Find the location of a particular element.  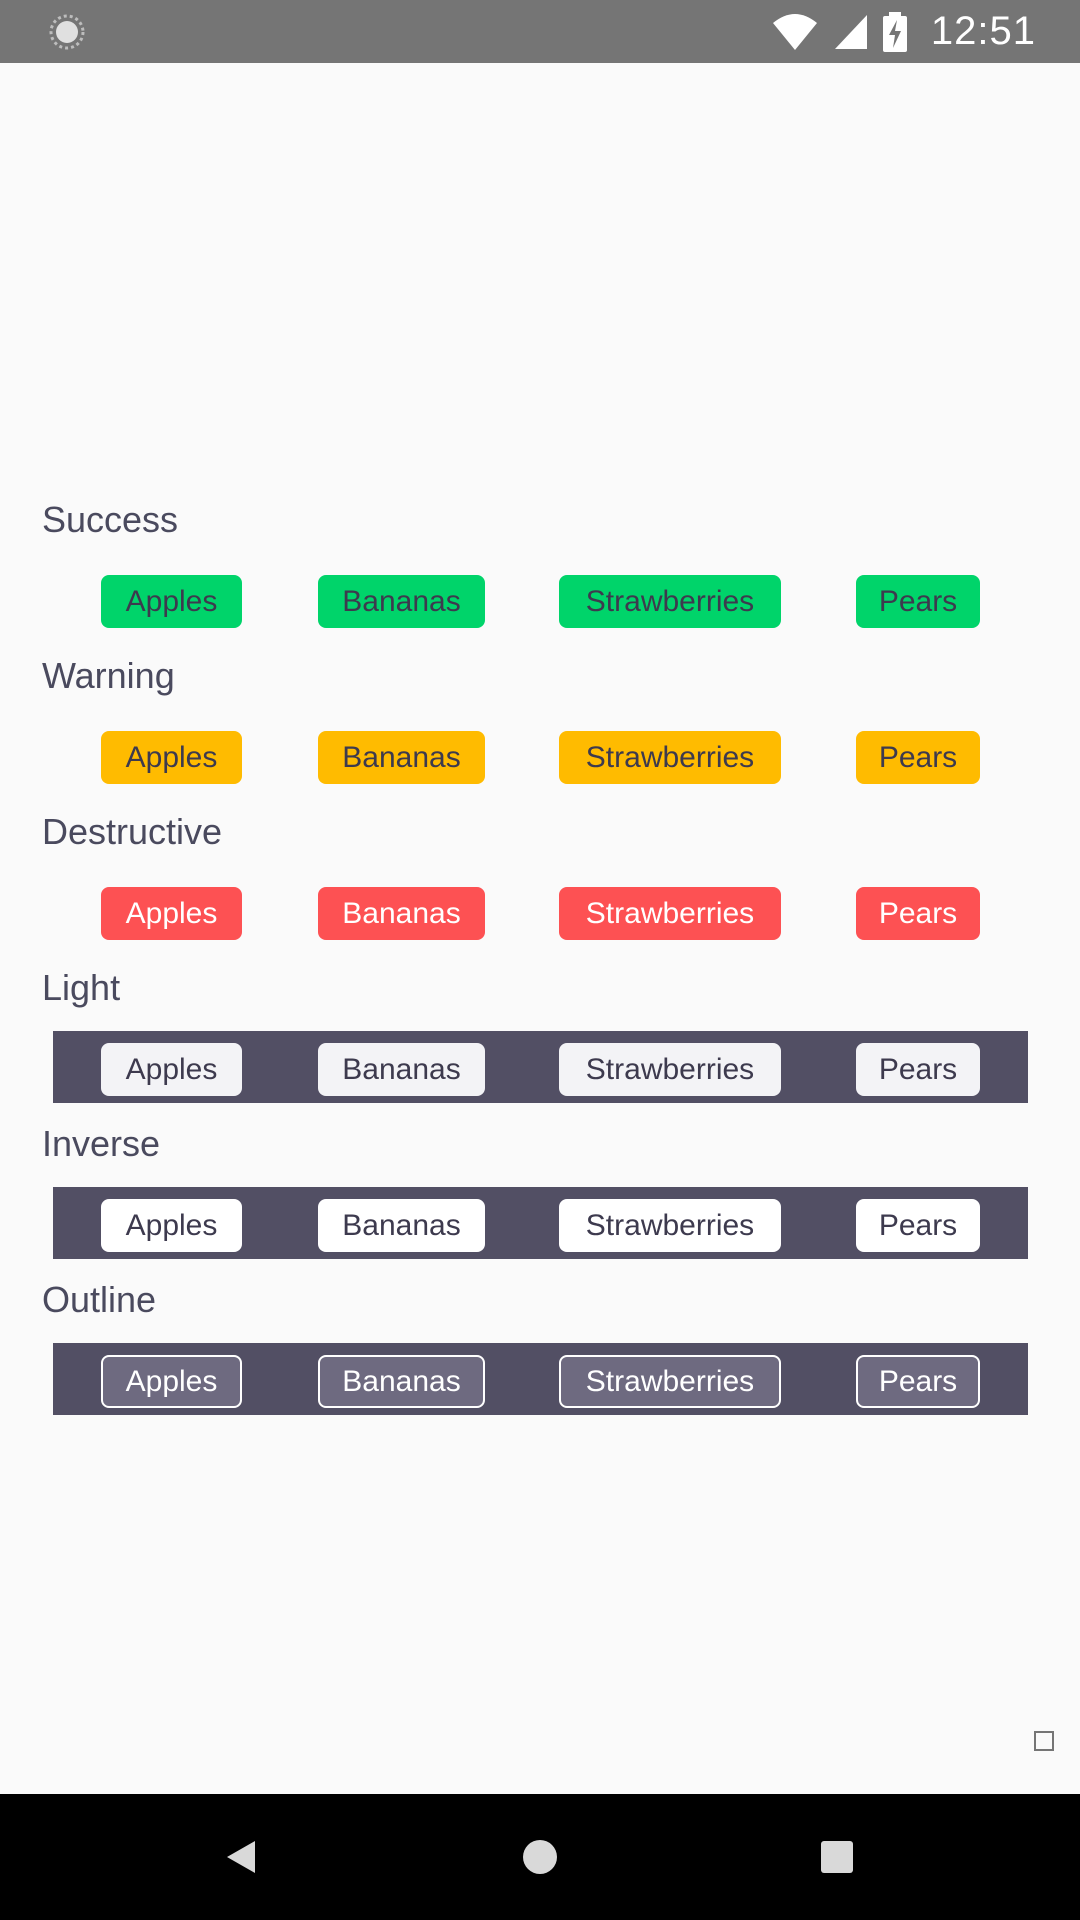

home-icon is located at coordinates (540, 1857).